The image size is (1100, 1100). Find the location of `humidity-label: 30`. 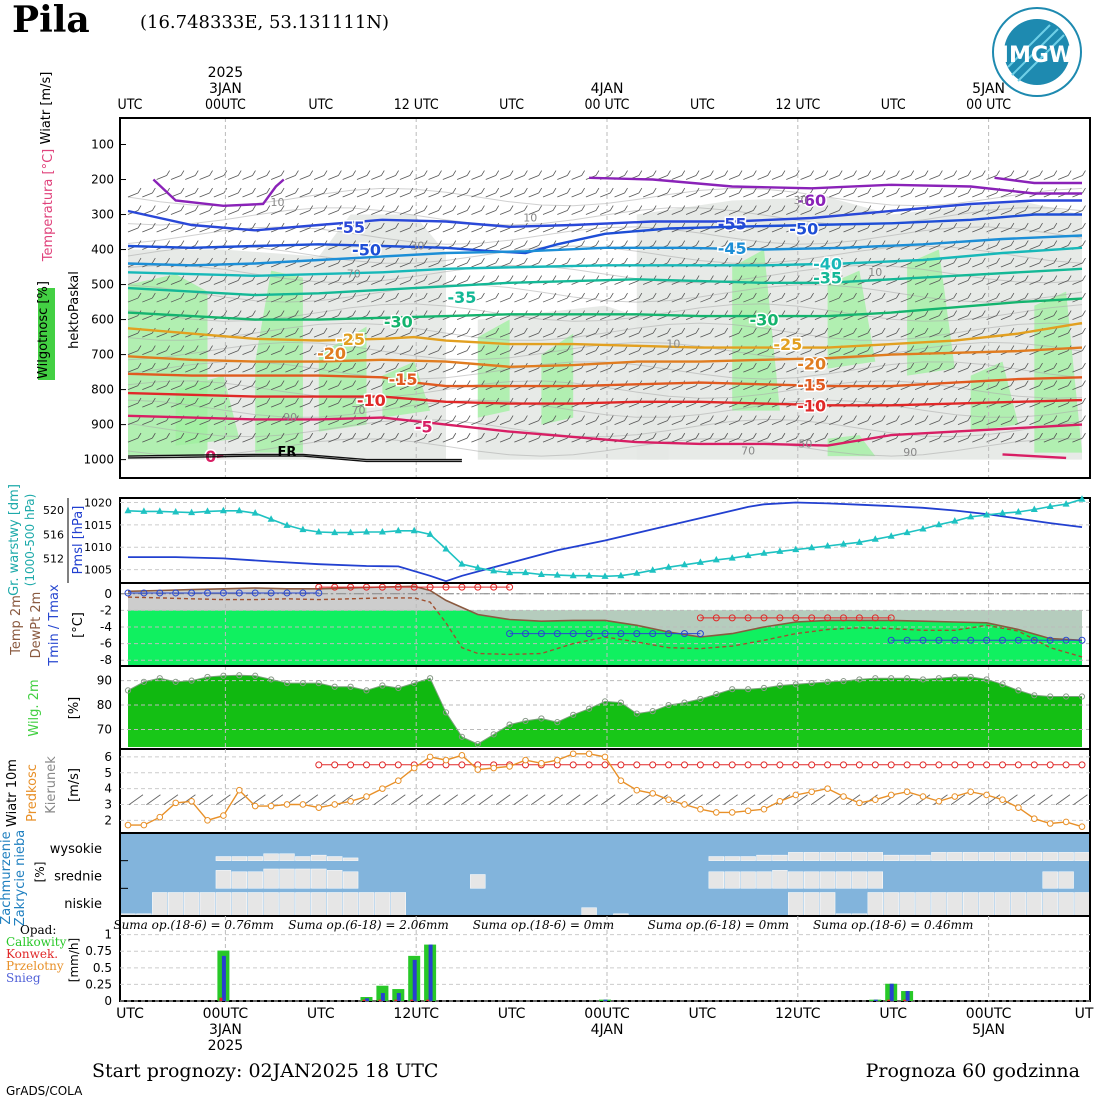

humidity-label: 30 is located at coordinates (801, 200).